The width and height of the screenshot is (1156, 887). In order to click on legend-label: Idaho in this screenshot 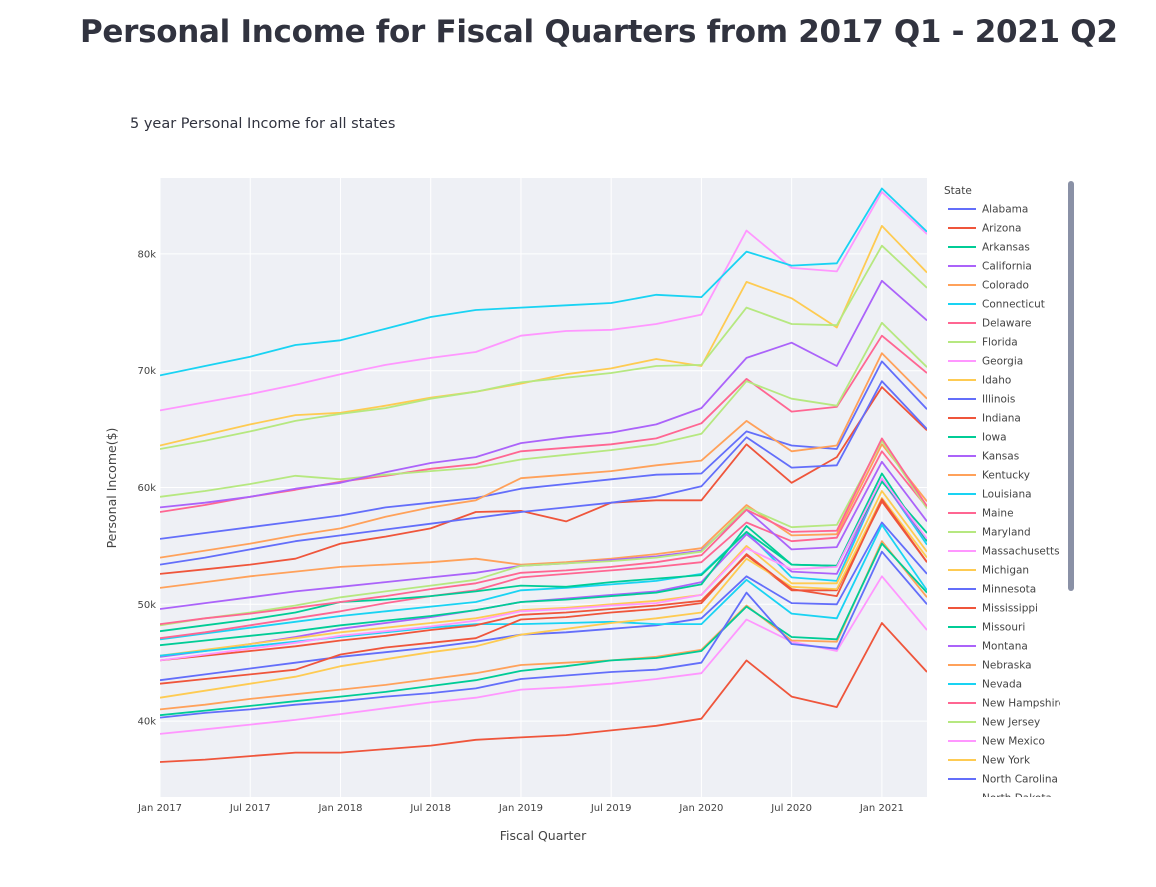, I will do `click(996, 381)`.